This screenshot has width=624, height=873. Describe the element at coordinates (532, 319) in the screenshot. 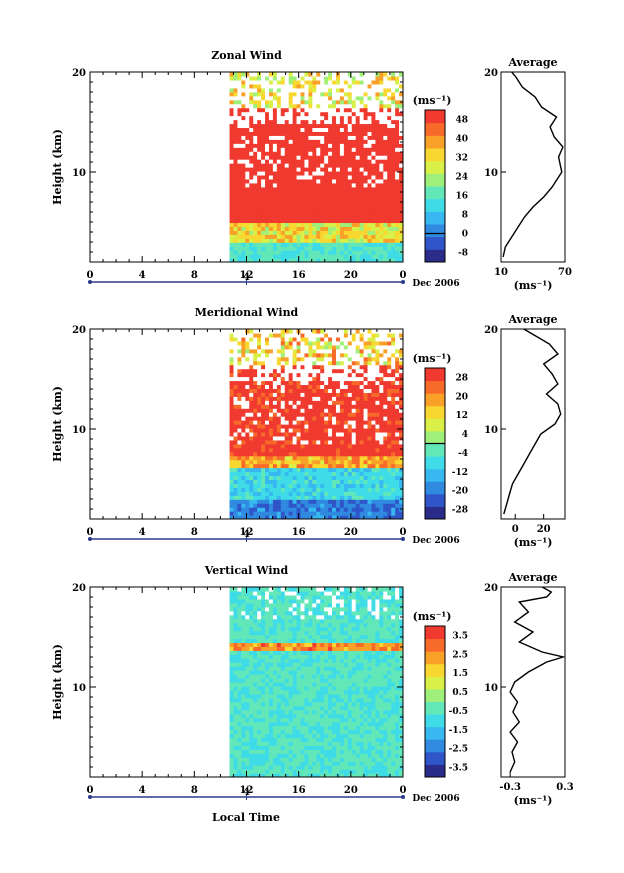

I see `profile-title: Average` at that location.